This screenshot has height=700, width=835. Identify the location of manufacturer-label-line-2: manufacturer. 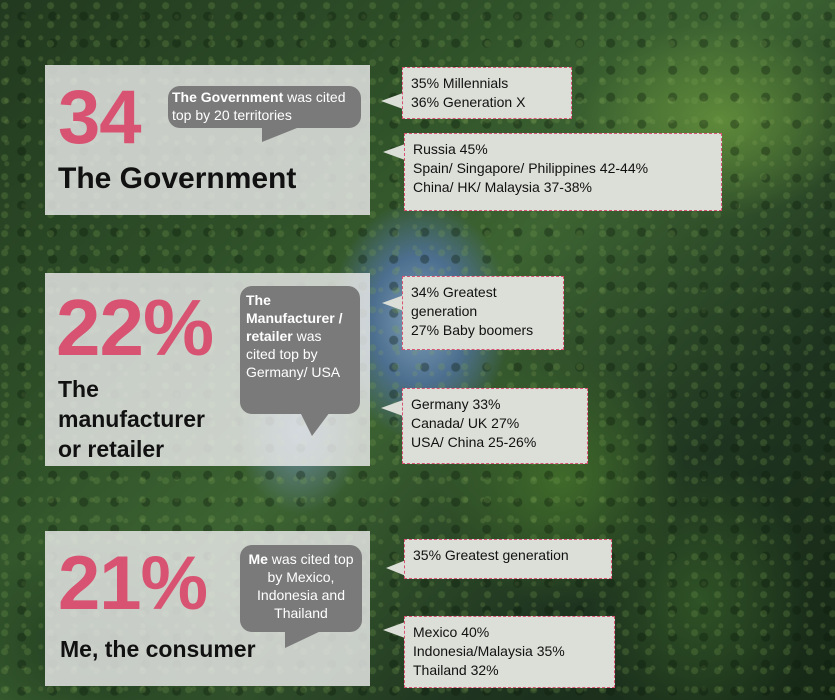
(131, 419).